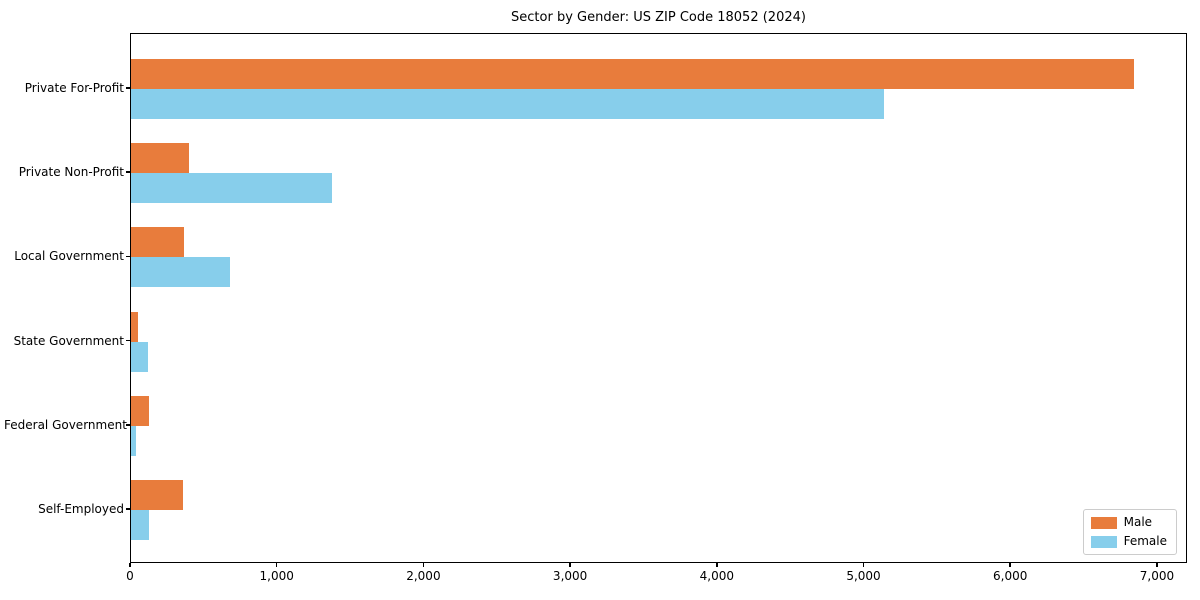 The width and height of the screenshot is (1200, 600). Describe the element at coordinates (1157, 576) in the screenshot. I see `x-tick-label: 7,000` at that location.